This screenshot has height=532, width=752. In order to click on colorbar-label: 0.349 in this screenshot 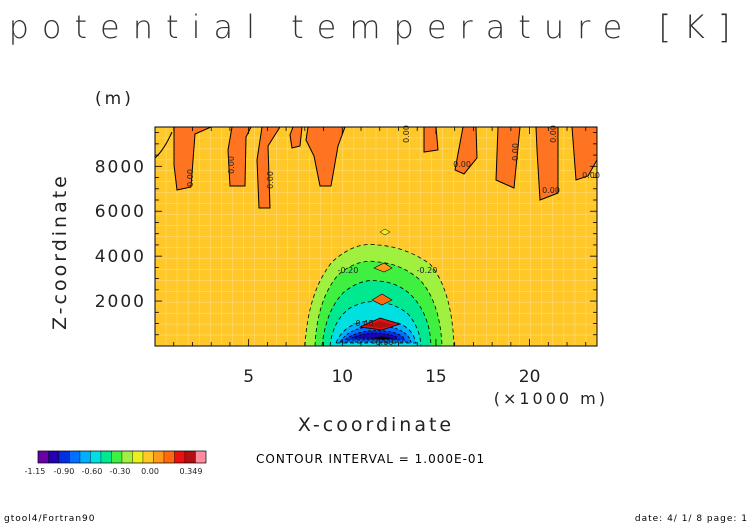, I will do `click(191, 471)`.